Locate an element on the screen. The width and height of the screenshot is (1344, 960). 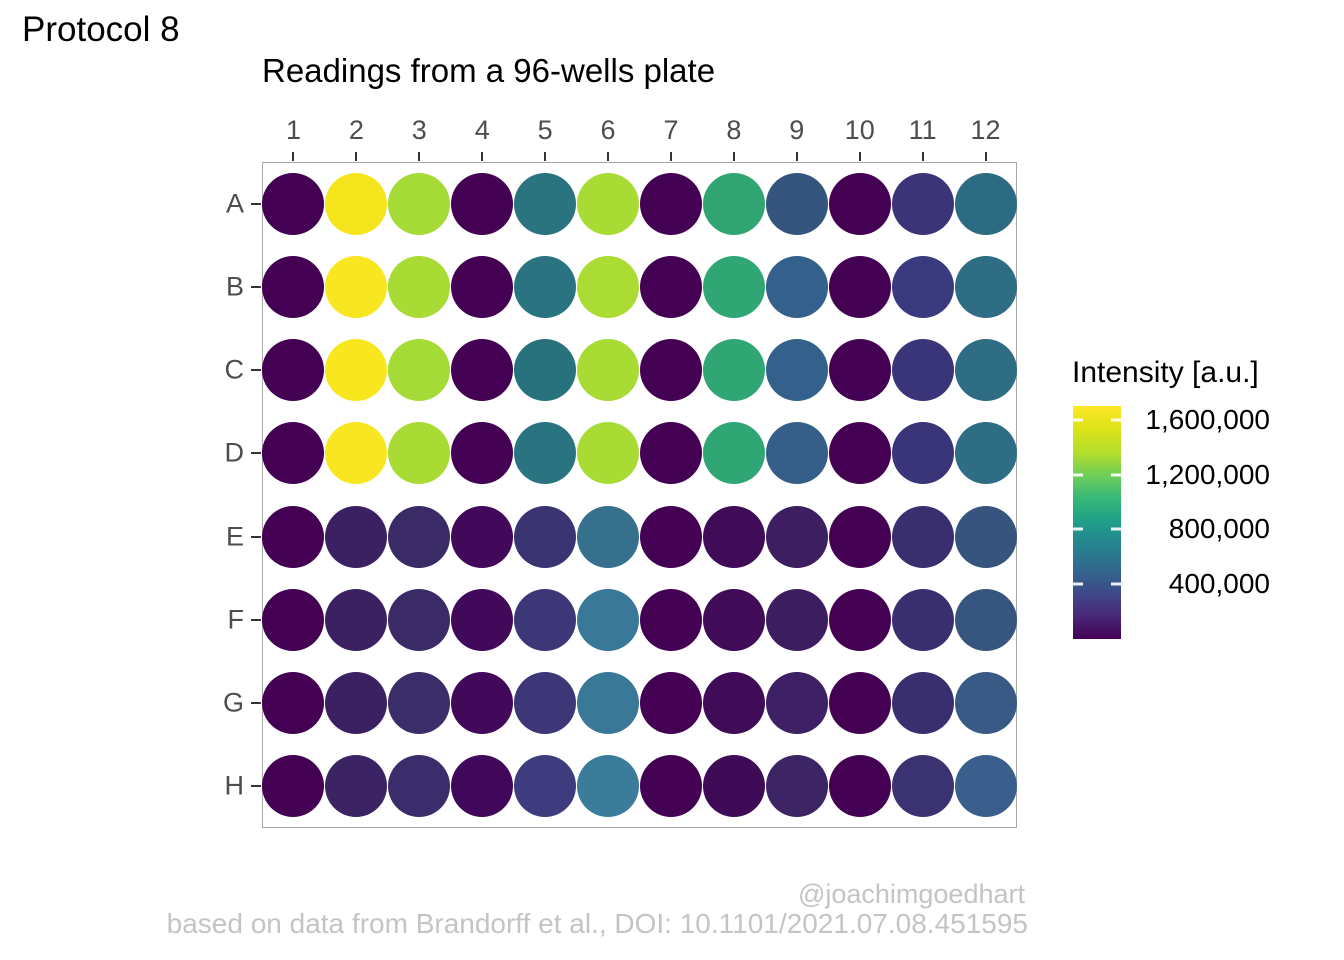
well-B8 is located at coordinates (733, 286).